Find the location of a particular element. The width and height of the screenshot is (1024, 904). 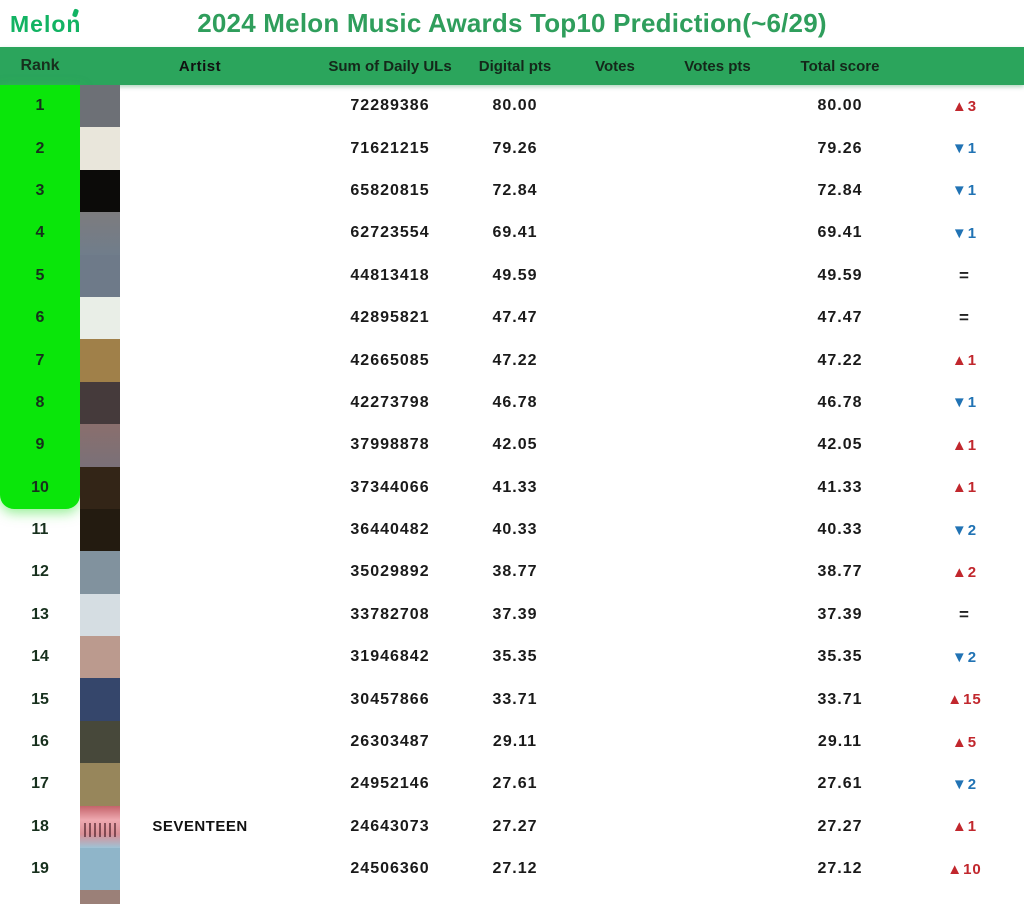

sum-daily-uls-value: 72289386 is located at coordinates (390, 106).